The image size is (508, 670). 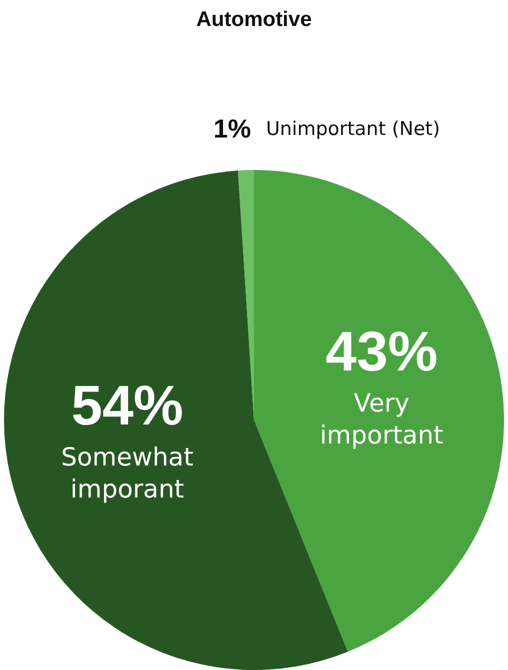 I want to click on chart-title: Automotive, so click(x=254, y=19).